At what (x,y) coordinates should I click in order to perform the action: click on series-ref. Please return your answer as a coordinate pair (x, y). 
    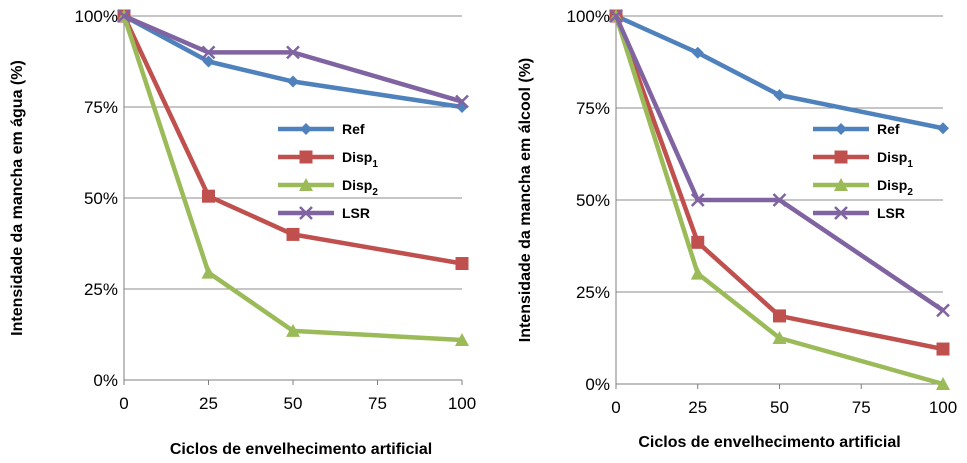
    Looking at the image, I should click on (293, 61).